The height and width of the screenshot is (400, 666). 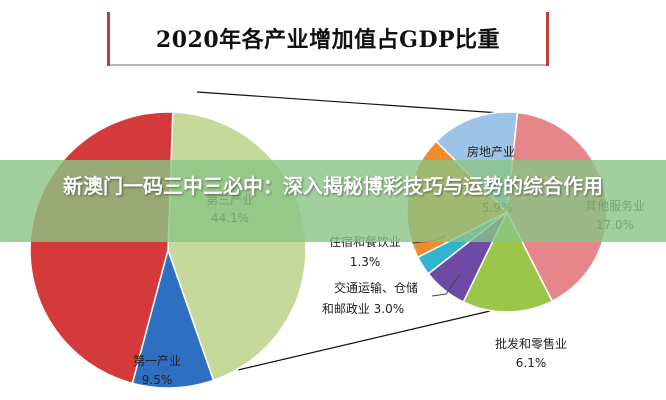 I want to click on connector-line-bottom, so click(x=364, y=340).